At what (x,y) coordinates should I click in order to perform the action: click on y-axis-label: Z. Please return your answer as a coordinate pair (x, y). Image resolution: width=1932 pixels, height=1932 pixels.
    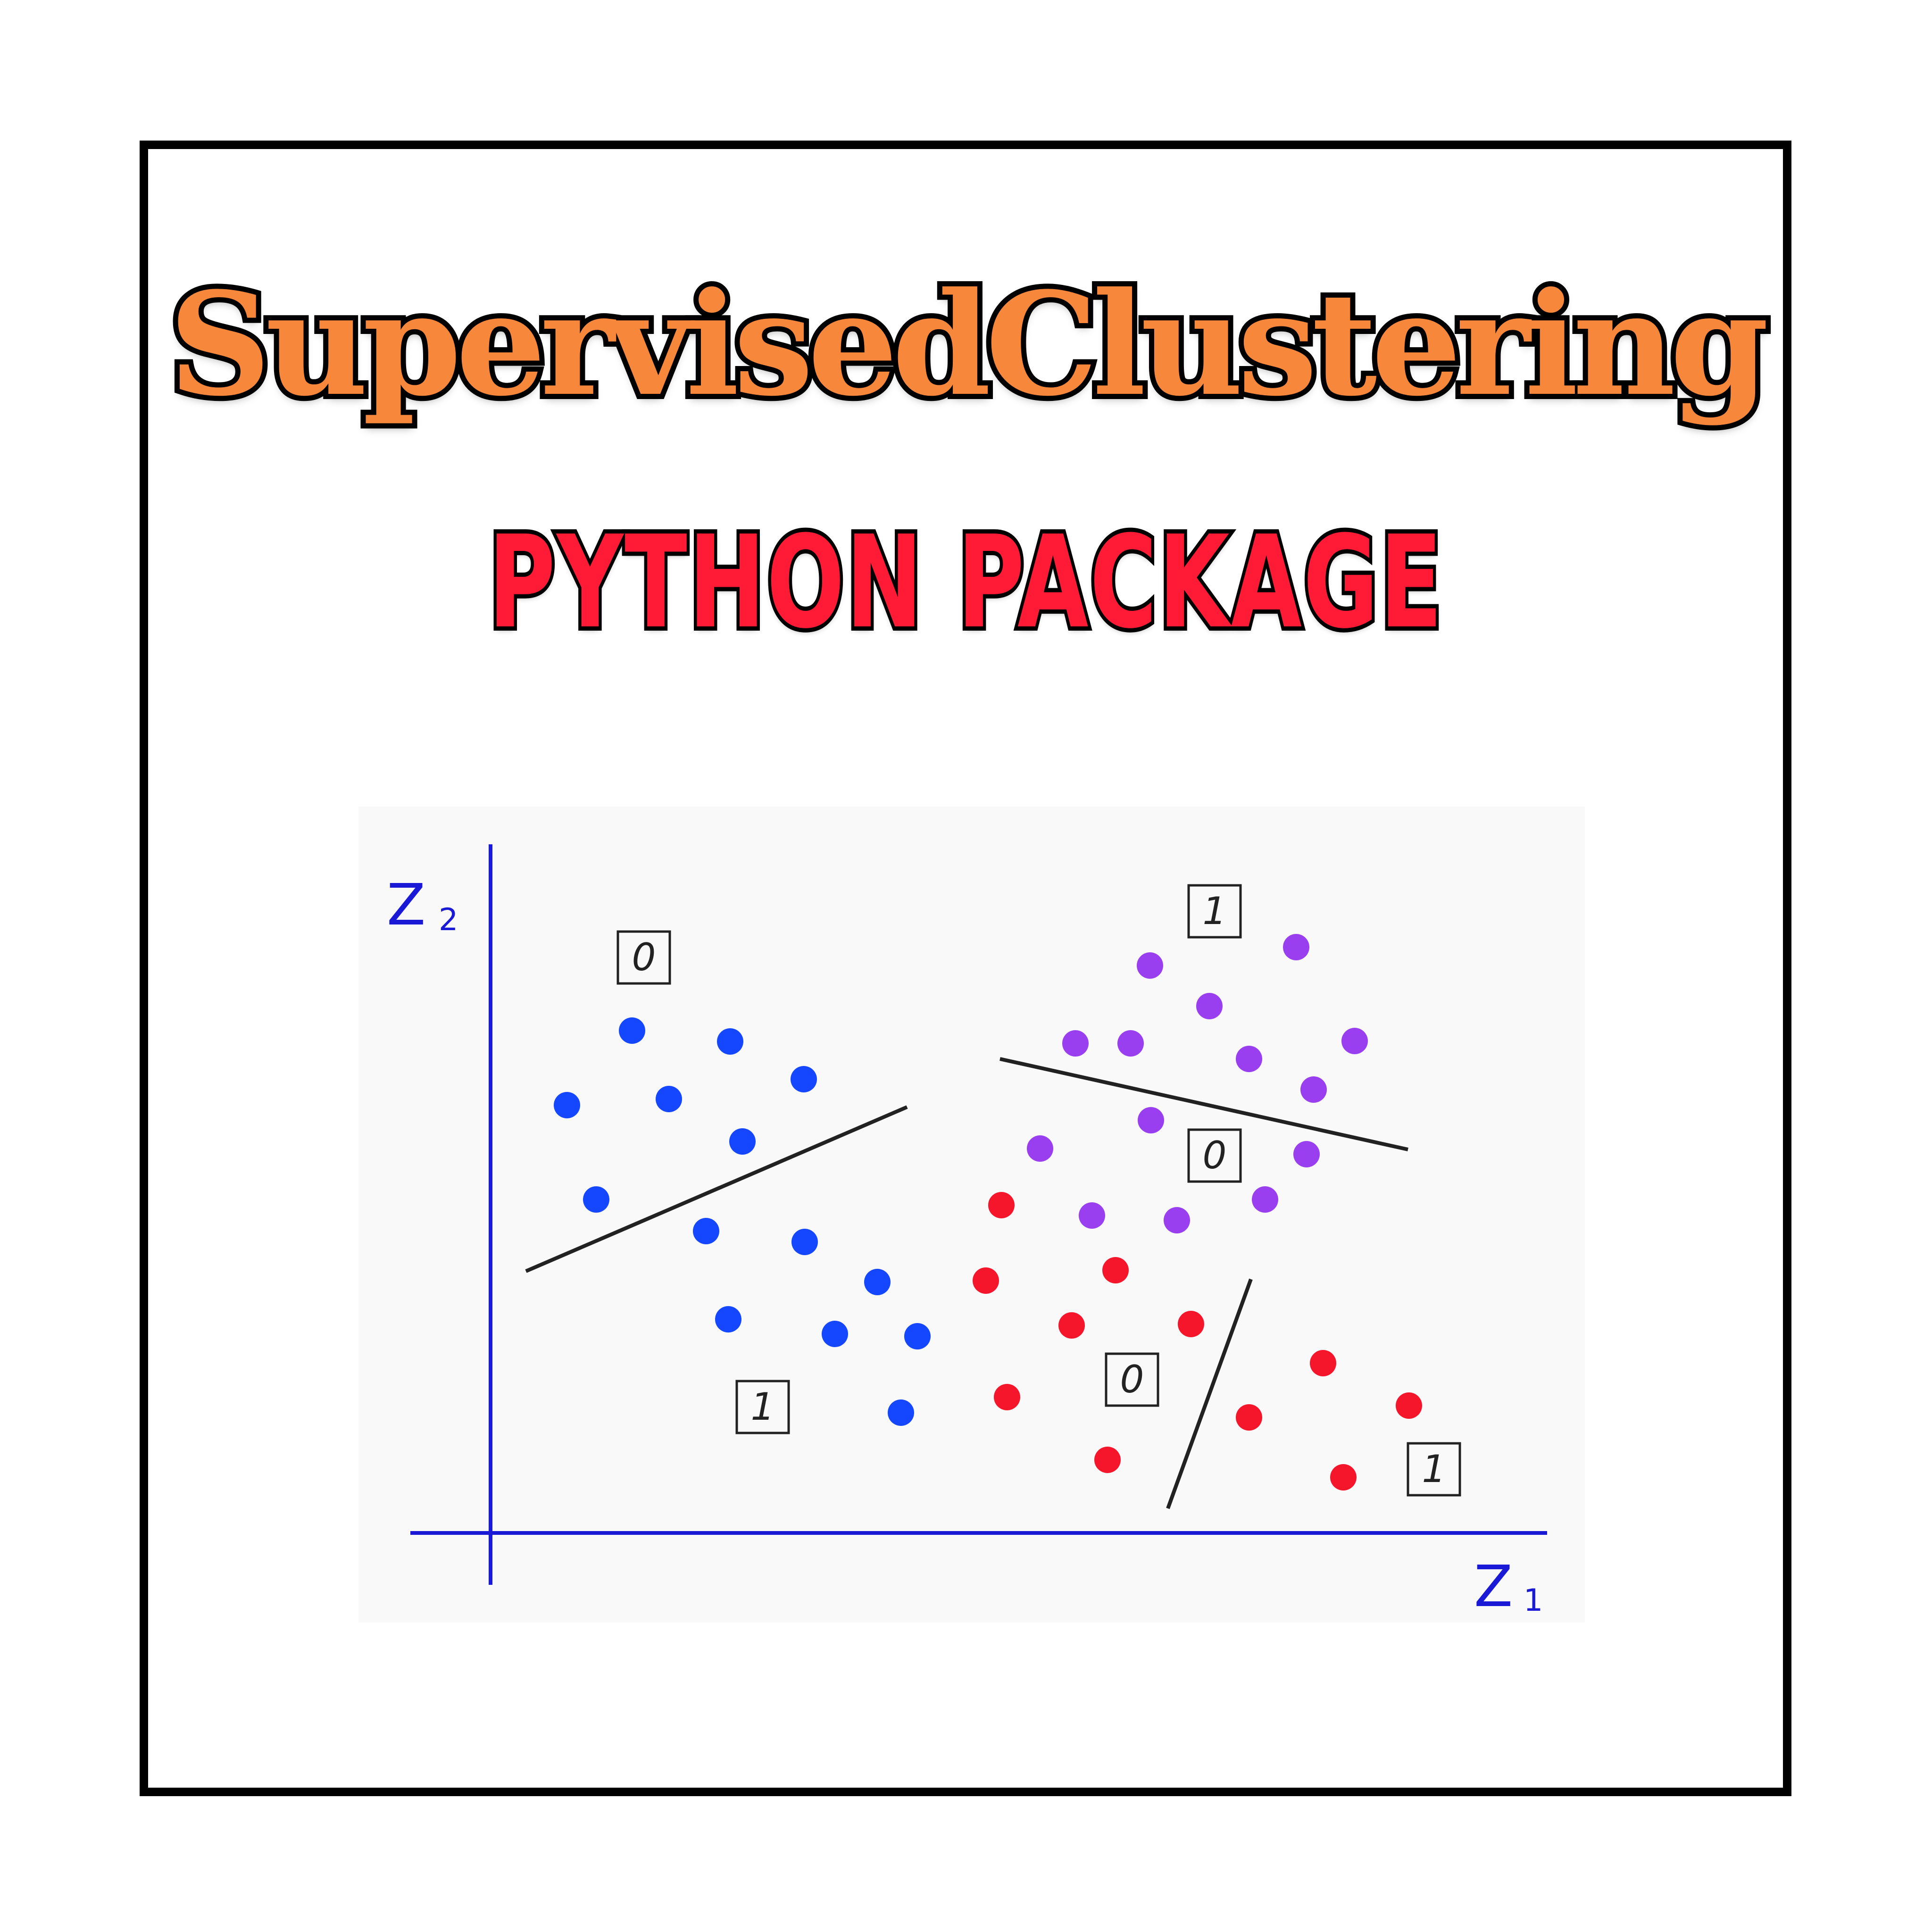
    Looking at the image, I should click on (406, 905).